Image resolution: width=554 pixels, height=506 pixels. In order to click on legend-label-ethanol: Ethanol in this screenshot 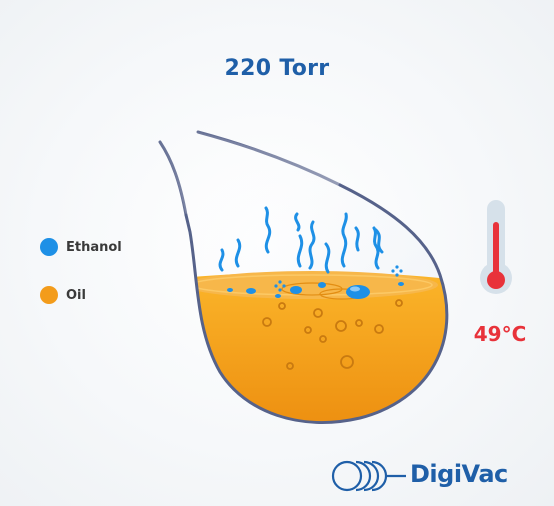, I will do `click(94, 247)`.